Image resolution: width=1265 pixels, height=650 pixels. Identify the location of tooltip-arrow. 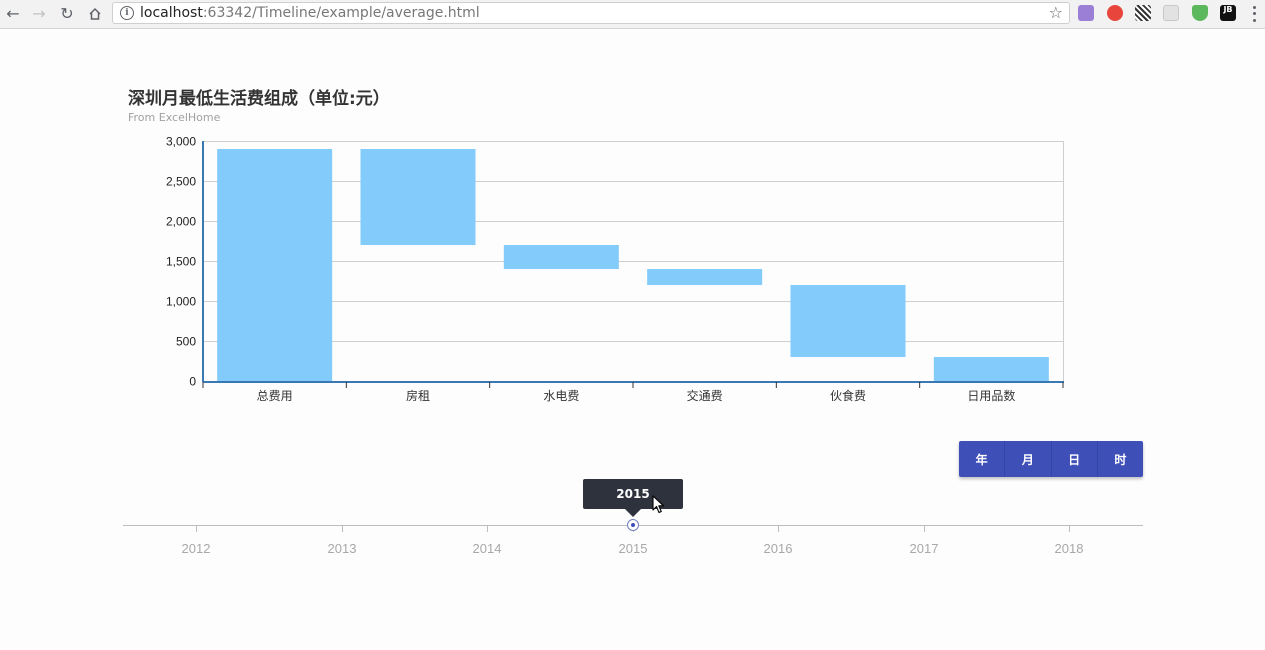
(633, 513).